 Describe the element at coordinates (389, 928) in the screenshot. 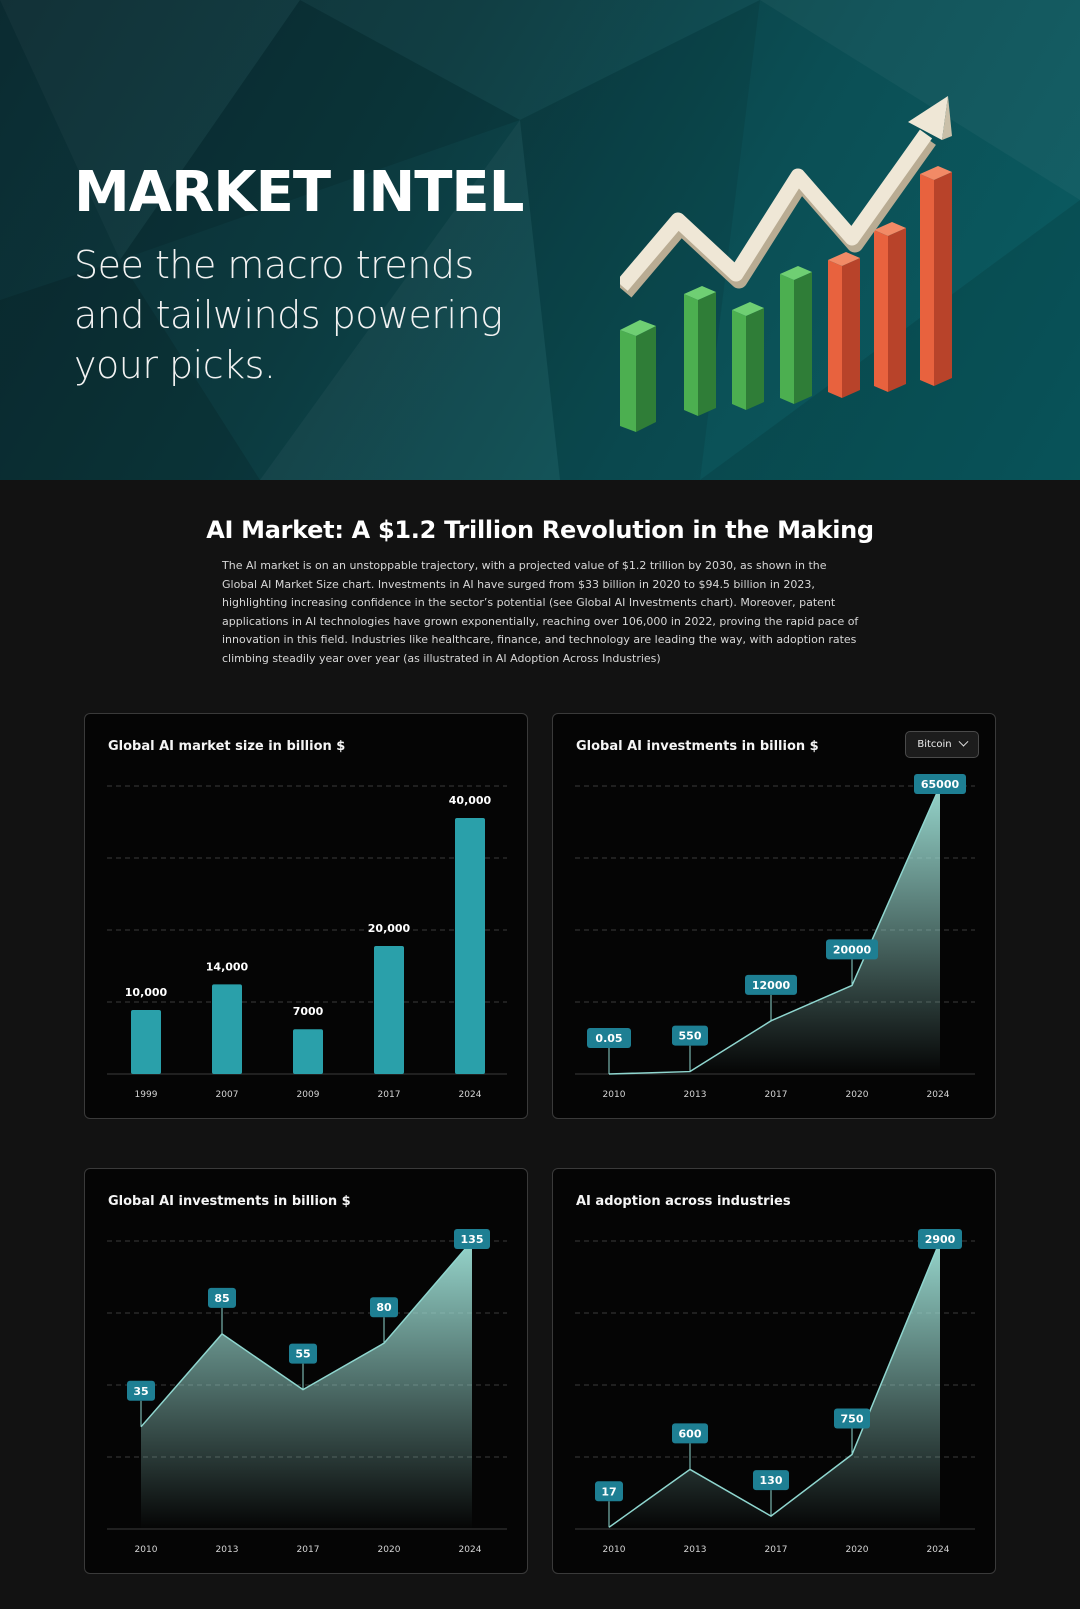

I see `data-label: 20,000` at that location.